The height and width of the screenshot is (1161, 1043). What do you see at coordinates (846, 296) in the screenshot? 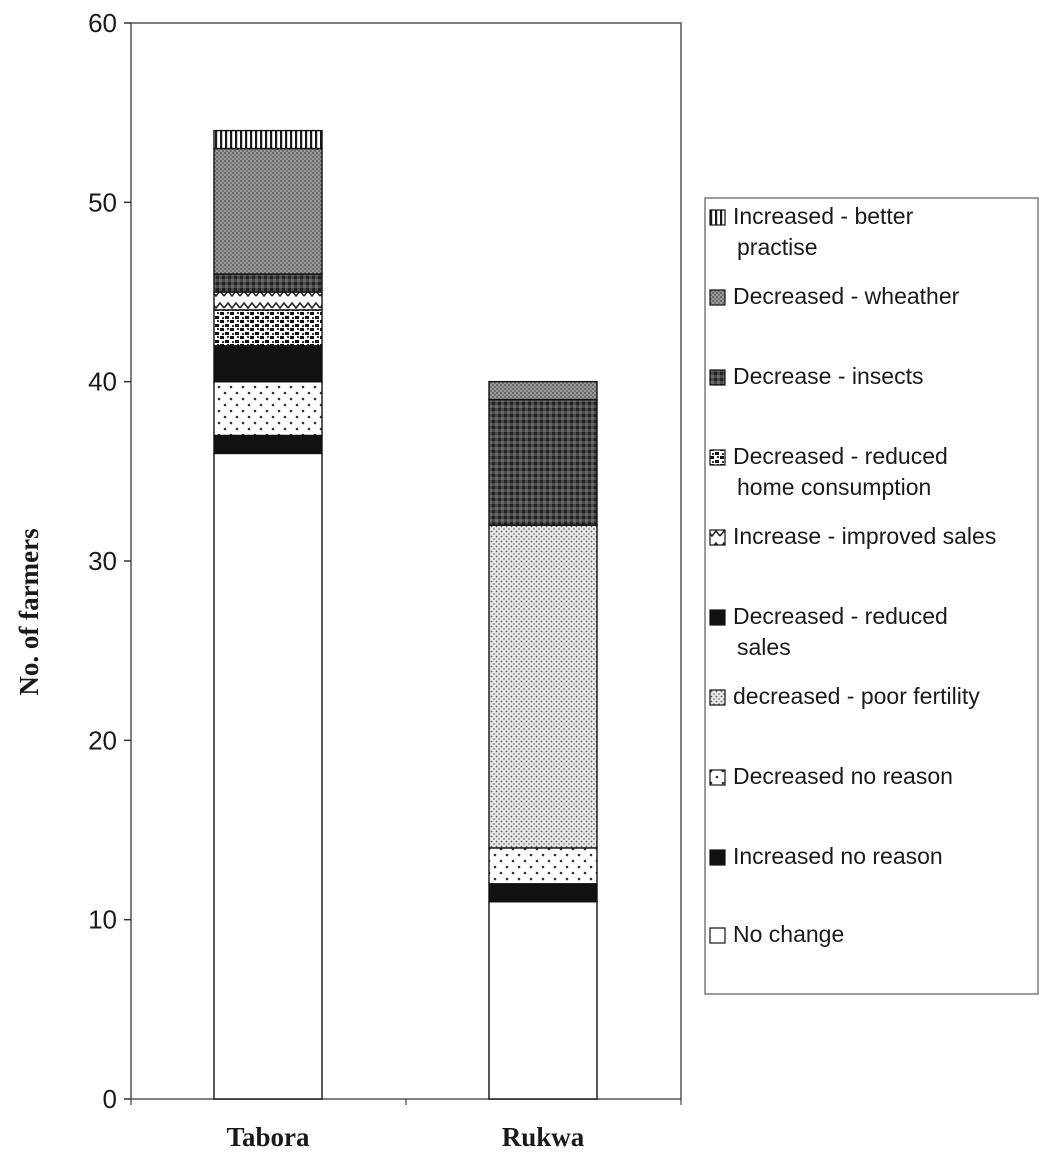
I see `legend-label: Decreased - wheather` at bounding box center [846, 296].